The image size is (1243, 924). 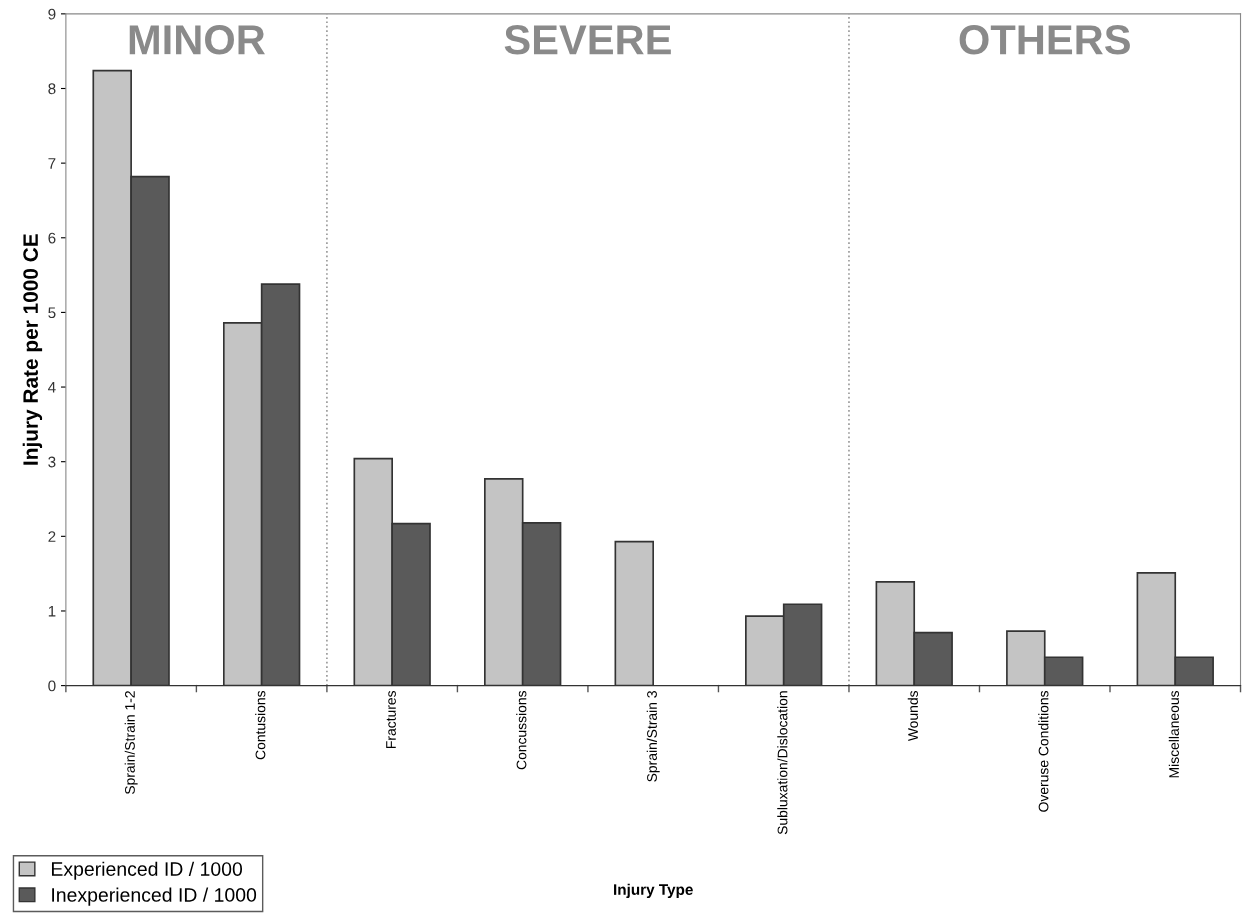 I want to click on x-tick-label: Sprain/Strain 3, so click(x=653, y=736).